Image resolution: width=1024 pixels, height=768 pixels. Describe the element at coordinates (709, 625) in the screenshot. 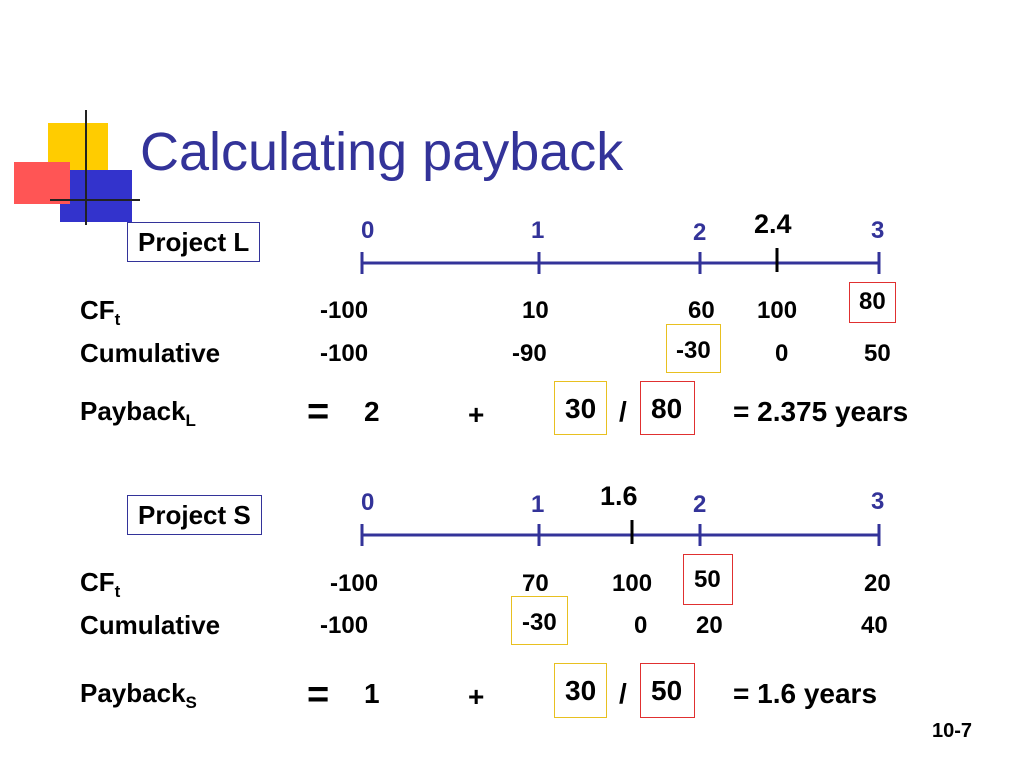

I see `project-s-cum-3: 20` at that location.